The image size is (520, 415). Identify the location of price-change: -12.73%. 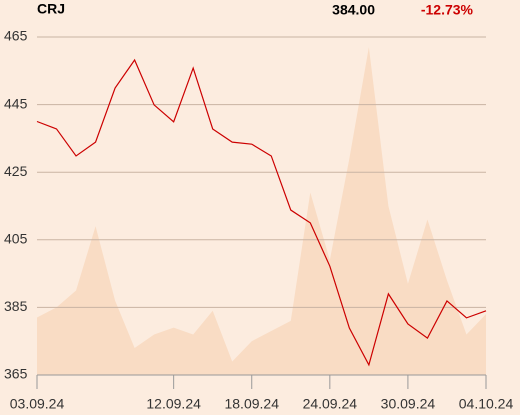
(447, 10).